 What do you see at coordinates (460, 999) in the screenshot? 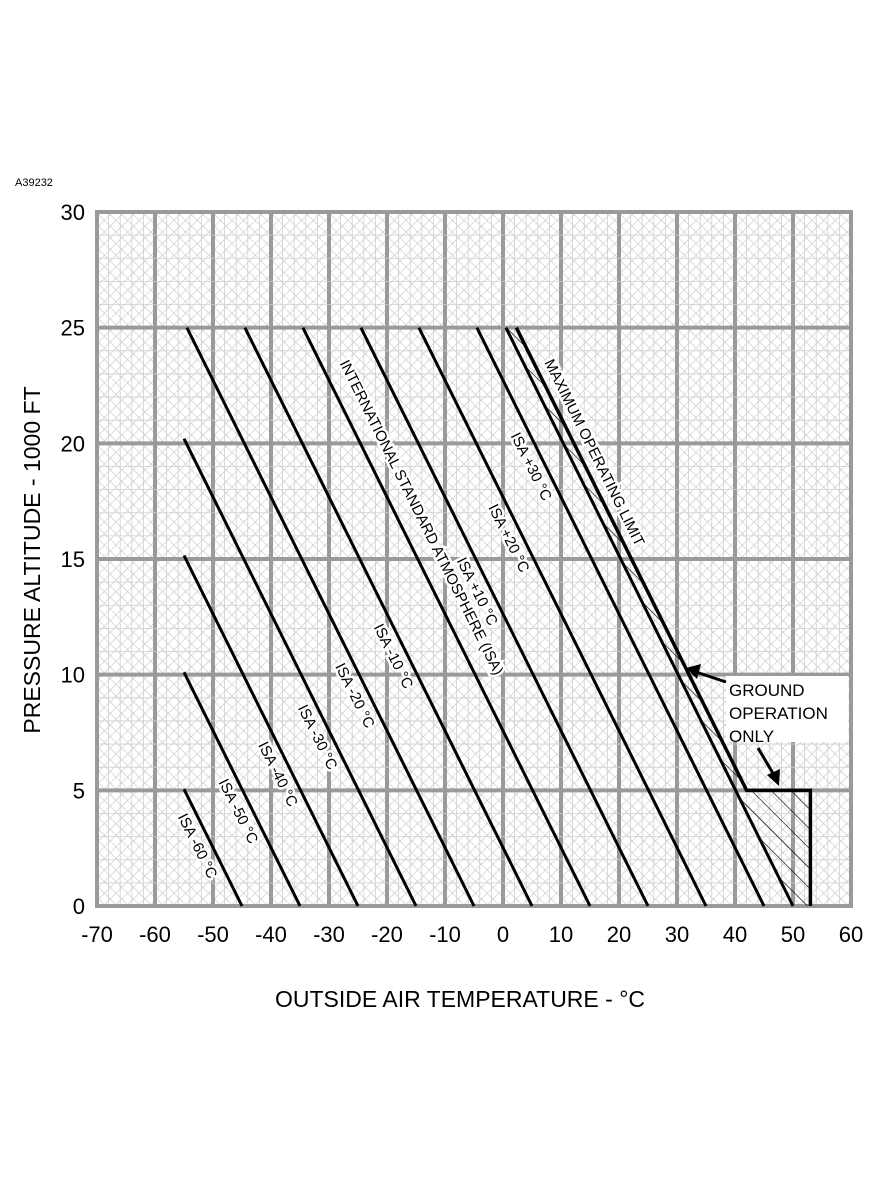
I see `x-axis-label: OUTSIDE AIR TEMPERATURE - °C` at bounding box center [460, 999].